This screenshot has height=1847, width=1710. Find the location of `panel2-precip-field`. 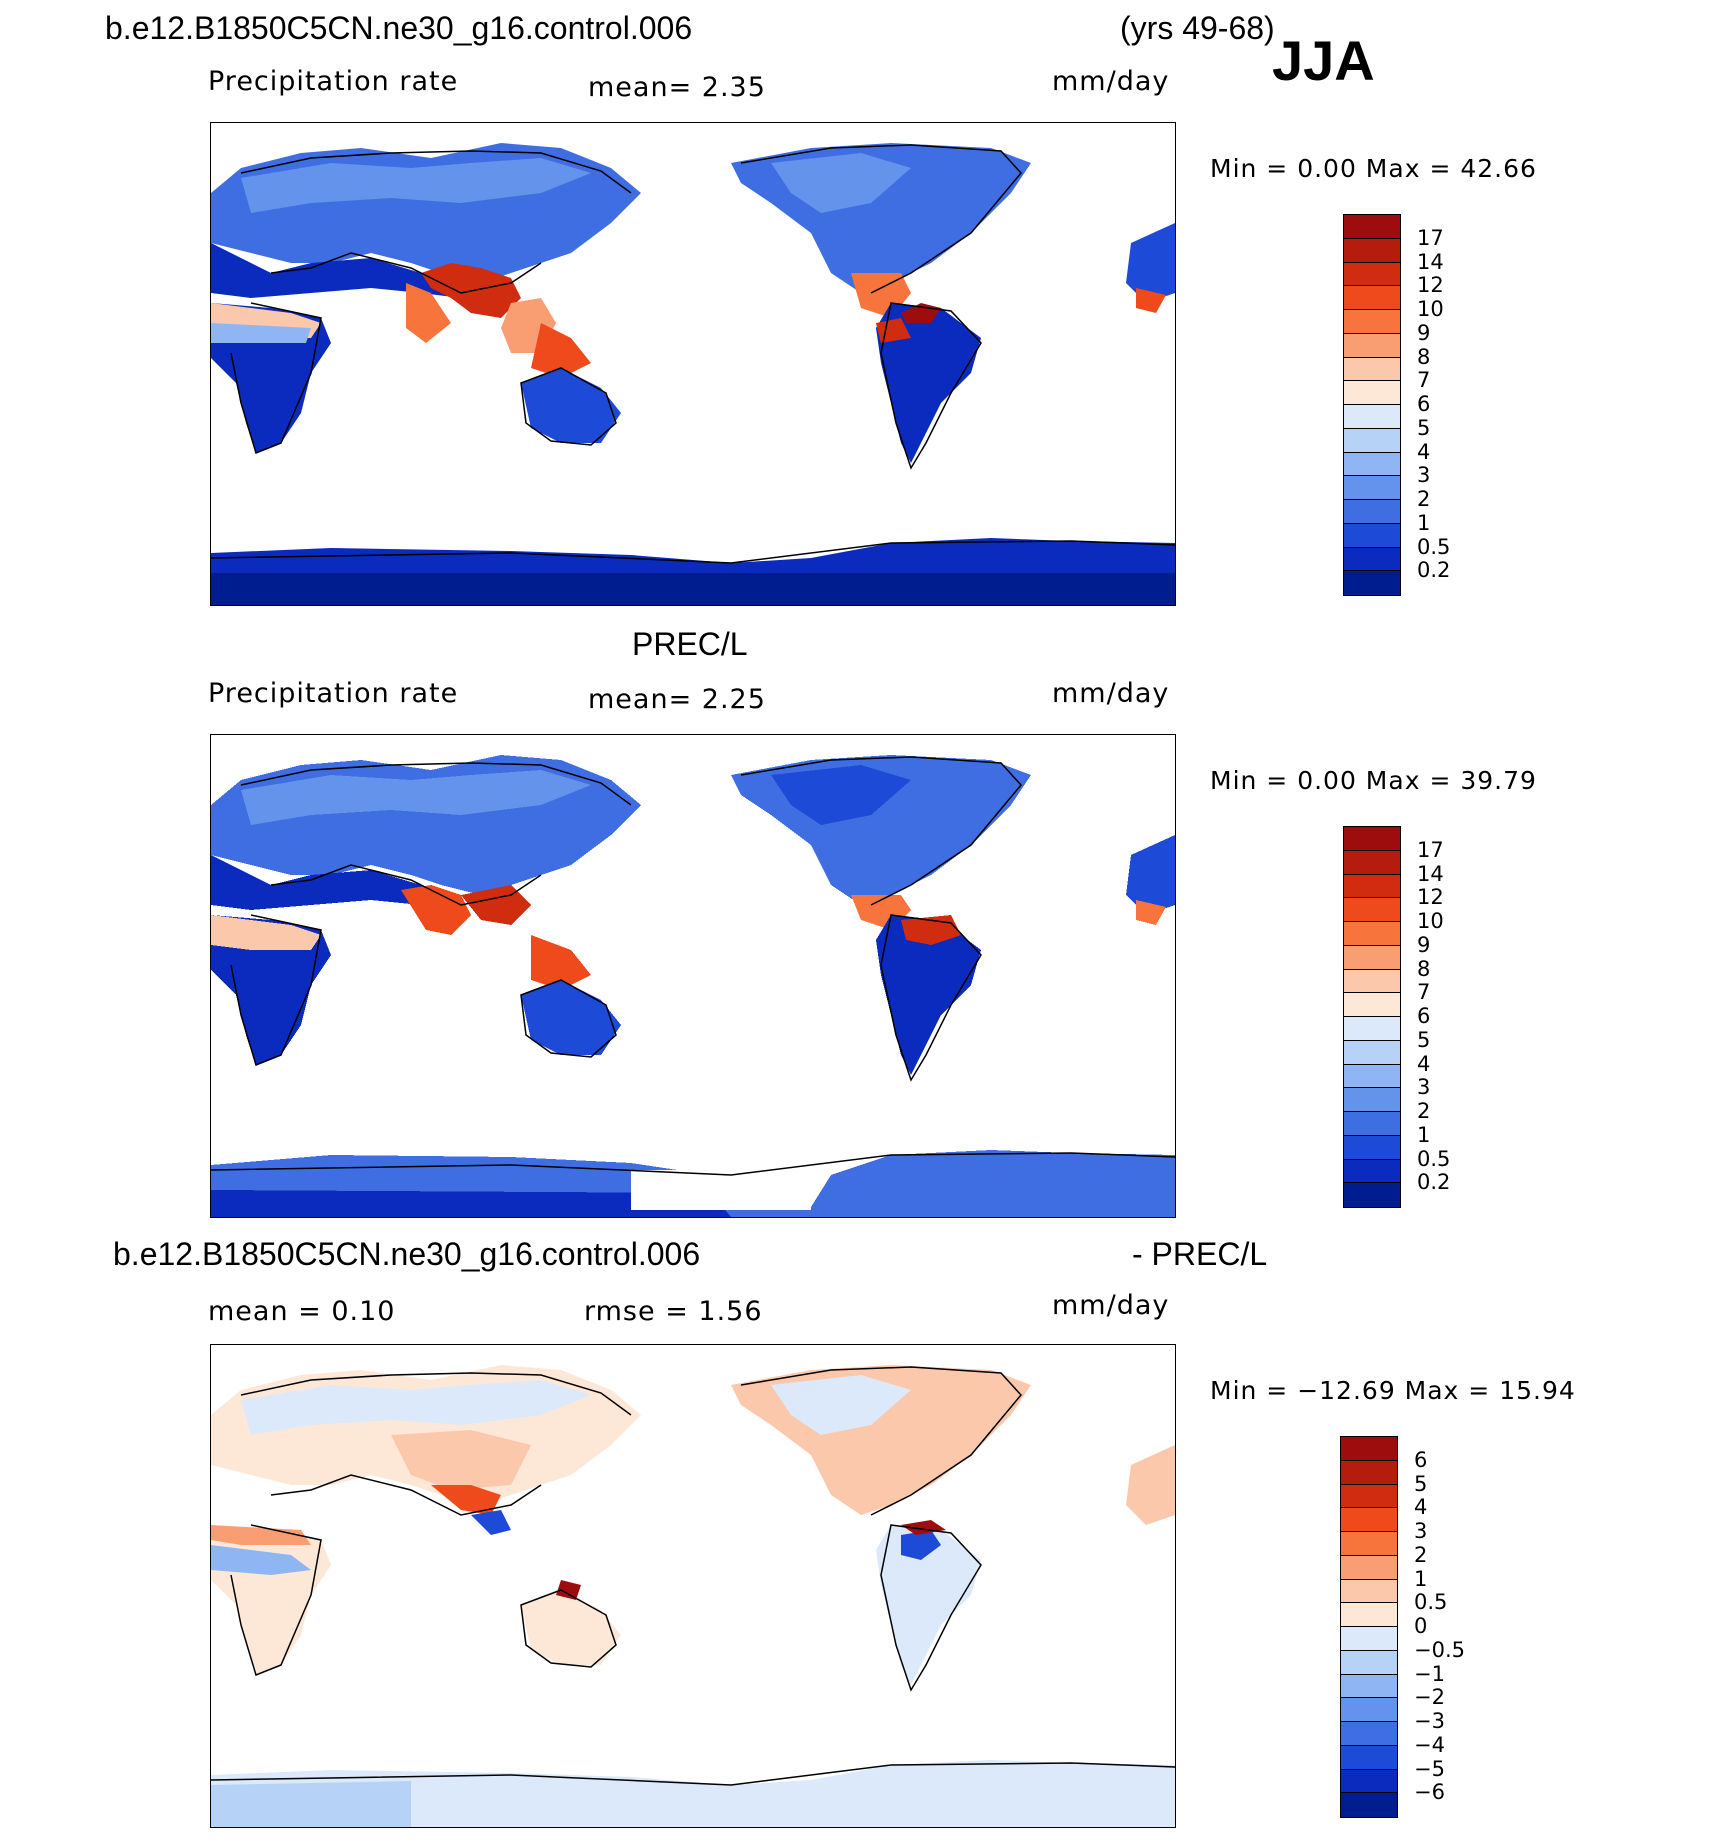

panel2-precip-field is located at coordinates (693, 986).